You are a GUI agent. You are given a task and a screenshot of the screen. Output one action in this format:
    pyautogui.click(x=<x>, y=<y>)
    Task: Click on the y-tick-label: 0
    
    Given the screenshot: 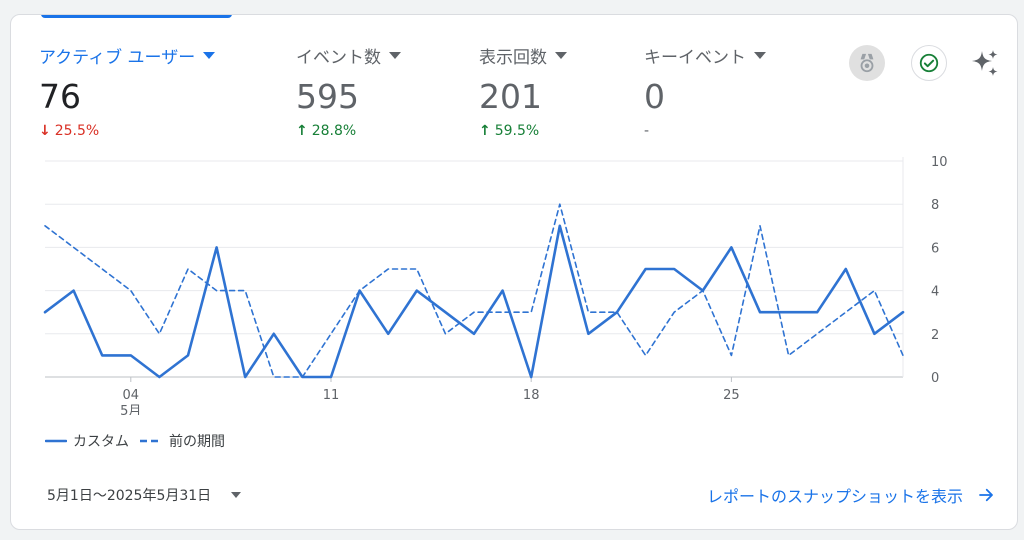 What is the action you would take?
    pyautogui.click(x=935, y=378)
    